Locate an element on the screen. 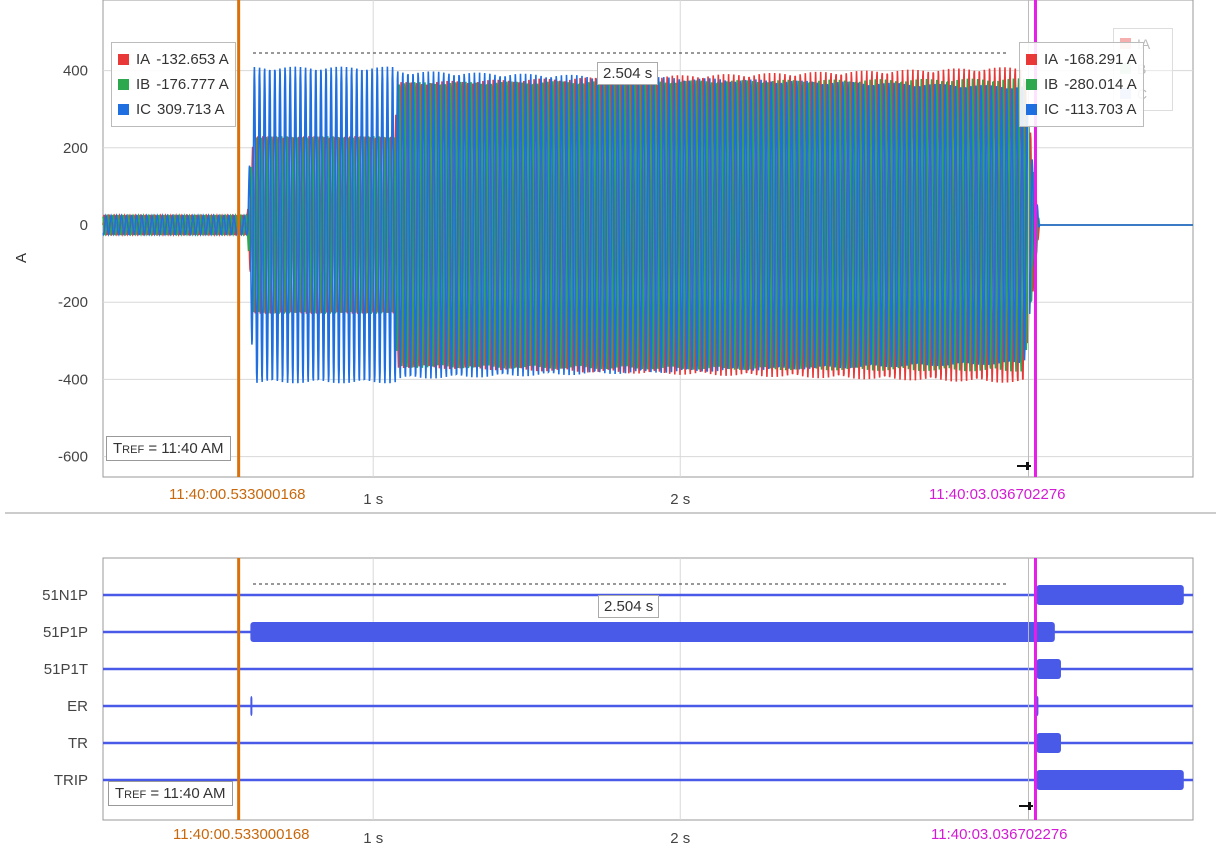  legend-value: -168.291 A is located at coordinates (1100, 59).